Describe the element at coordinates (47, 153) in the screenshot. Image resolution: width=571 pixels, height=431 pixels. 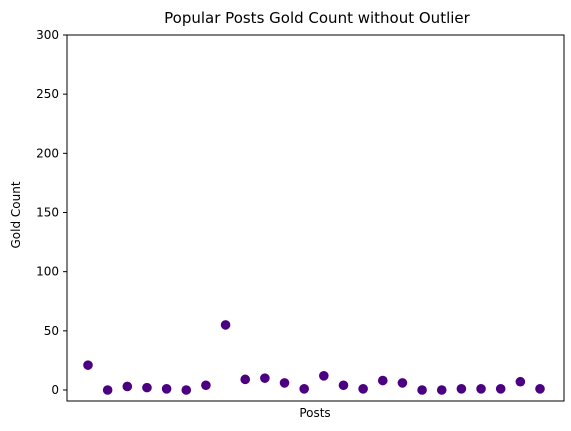
I see `y-tick-label: 200` at that location.